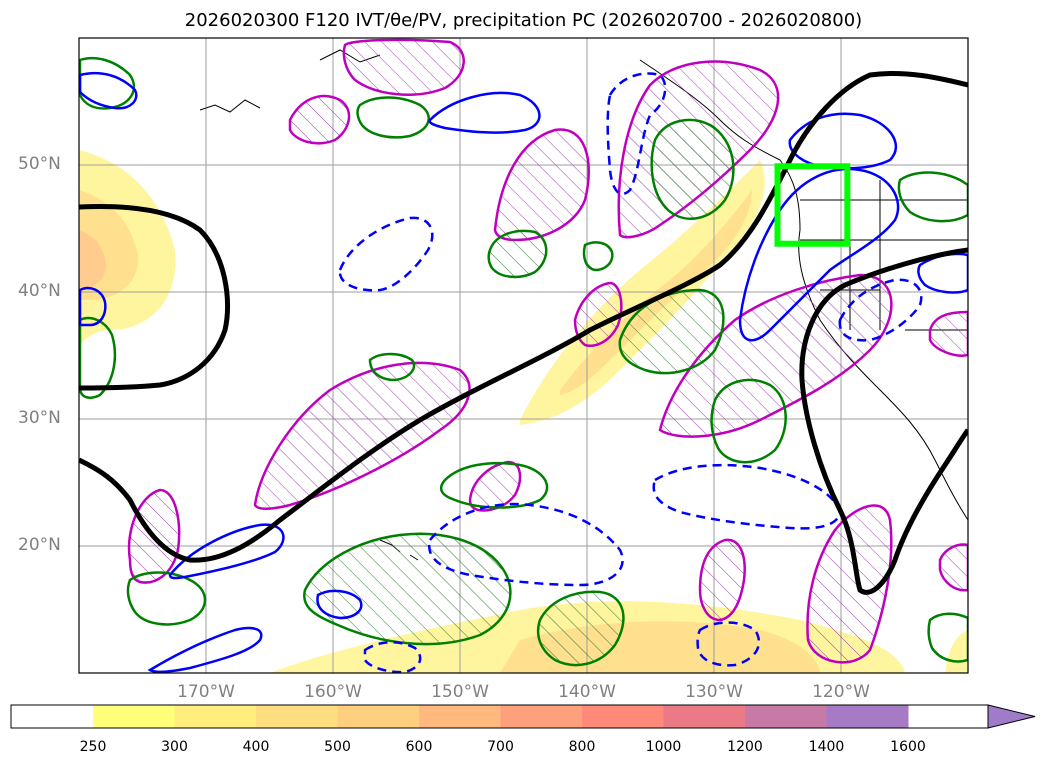  I want to click on lon-label: 170°W, so click(206, 692).